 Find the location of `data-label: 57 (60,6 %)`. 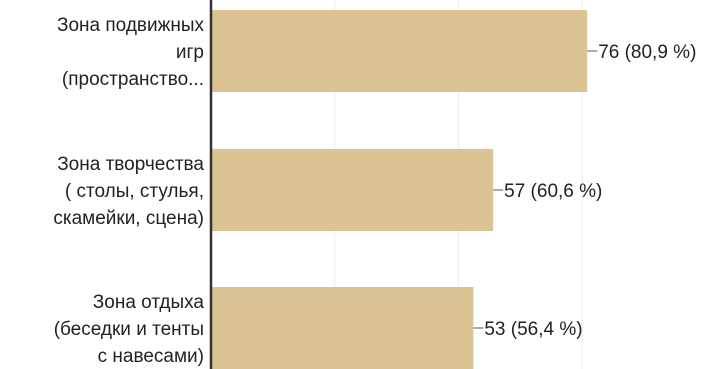

data-label: 57 (60,6 %) is located at coordinates (553, 191).